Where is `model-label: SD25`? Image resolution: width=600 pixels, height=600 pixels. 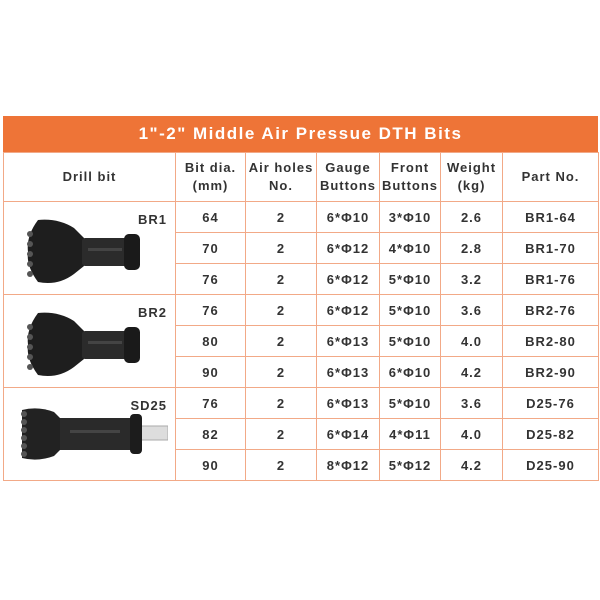 model-label: SD25 is located at coordinates (148, 405).